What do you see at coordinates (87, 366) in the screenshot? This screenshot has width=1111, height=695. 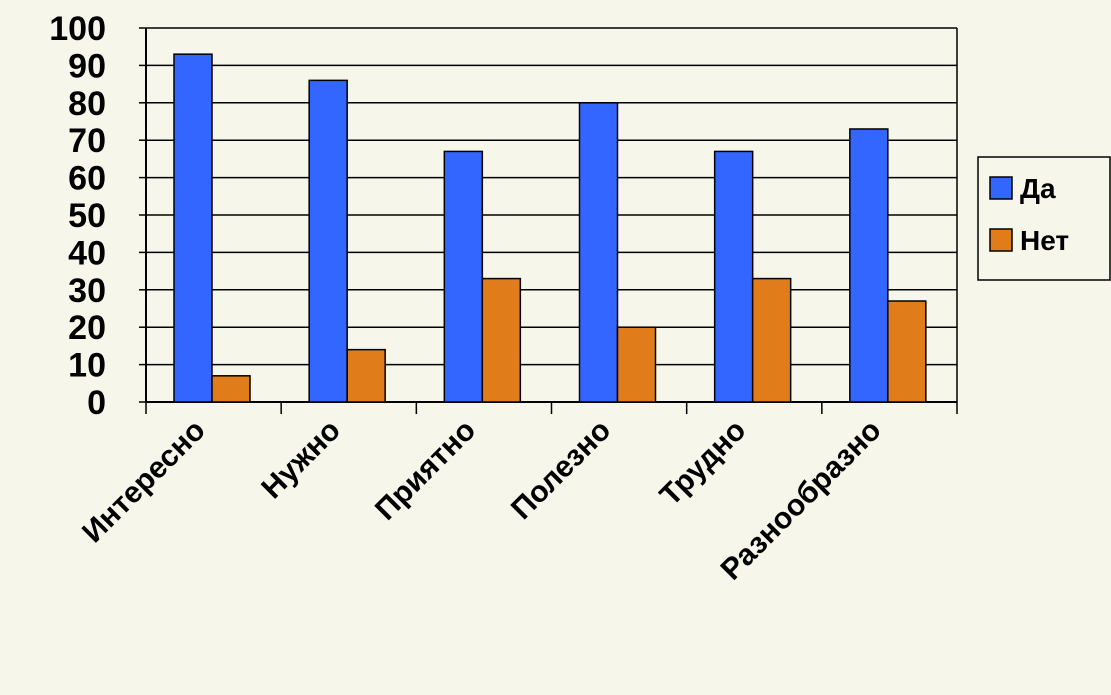 I see `y-tick-label: 10` at bounding box center [87, 366].